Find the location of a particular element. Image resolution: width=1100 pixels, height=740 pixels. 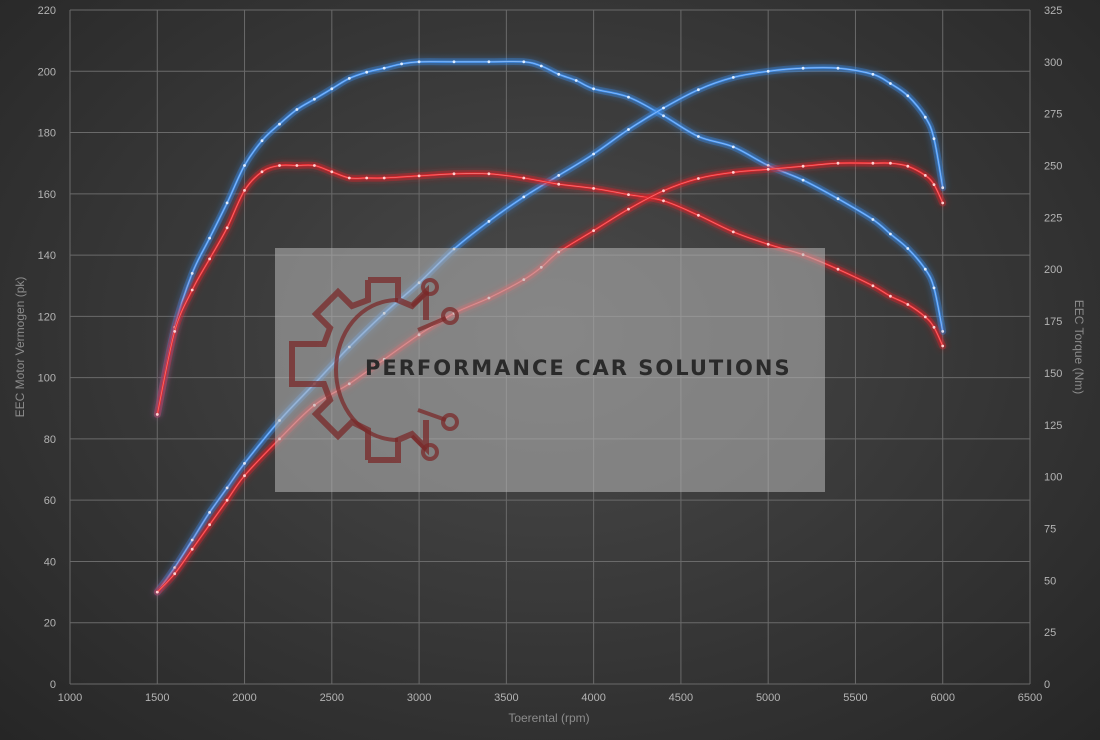

y-left-axis-title: EEC Motor Vermogen (pk) is located at coordinates (20, 347).